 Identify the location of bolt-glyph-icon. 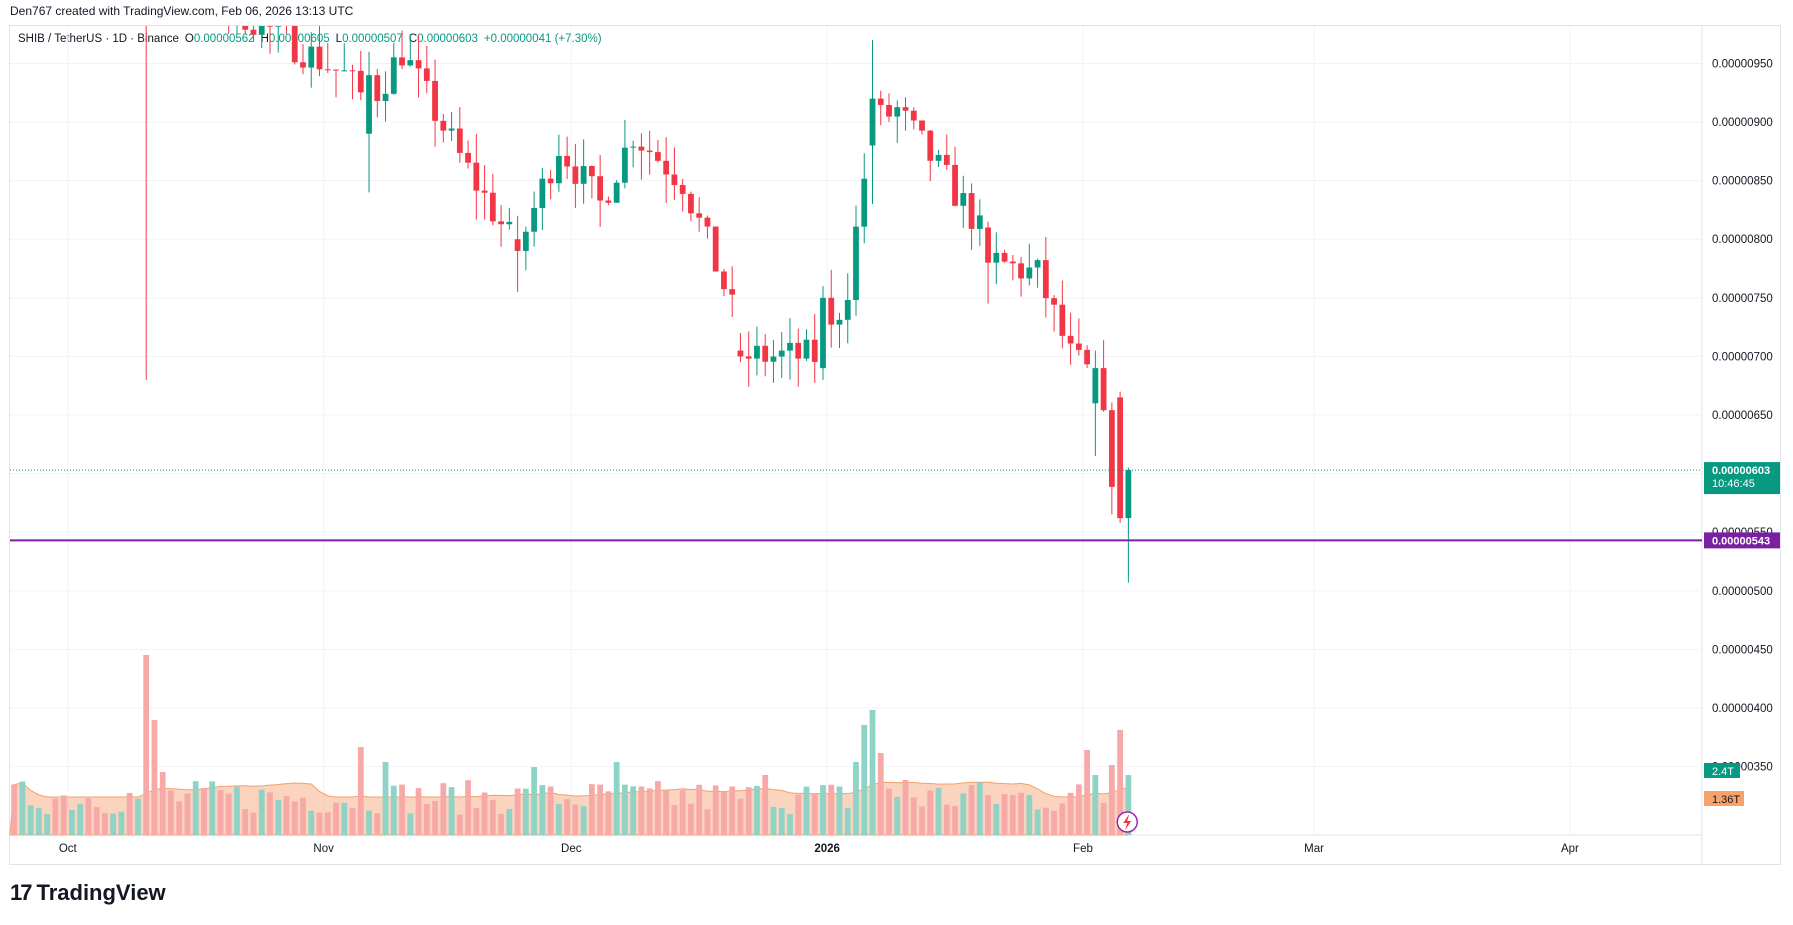
(1127, 822).